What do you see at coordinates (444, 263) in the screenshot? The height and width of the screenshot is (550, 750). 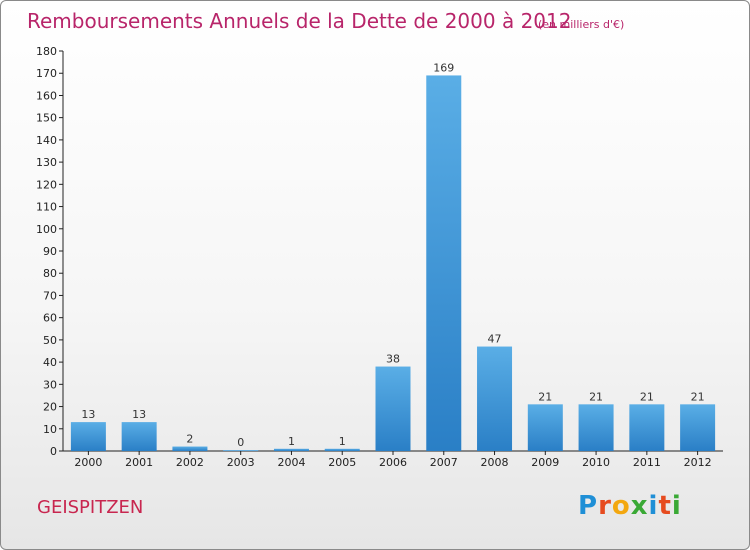 I see `bar-2007` at bounding box center [444, 263].